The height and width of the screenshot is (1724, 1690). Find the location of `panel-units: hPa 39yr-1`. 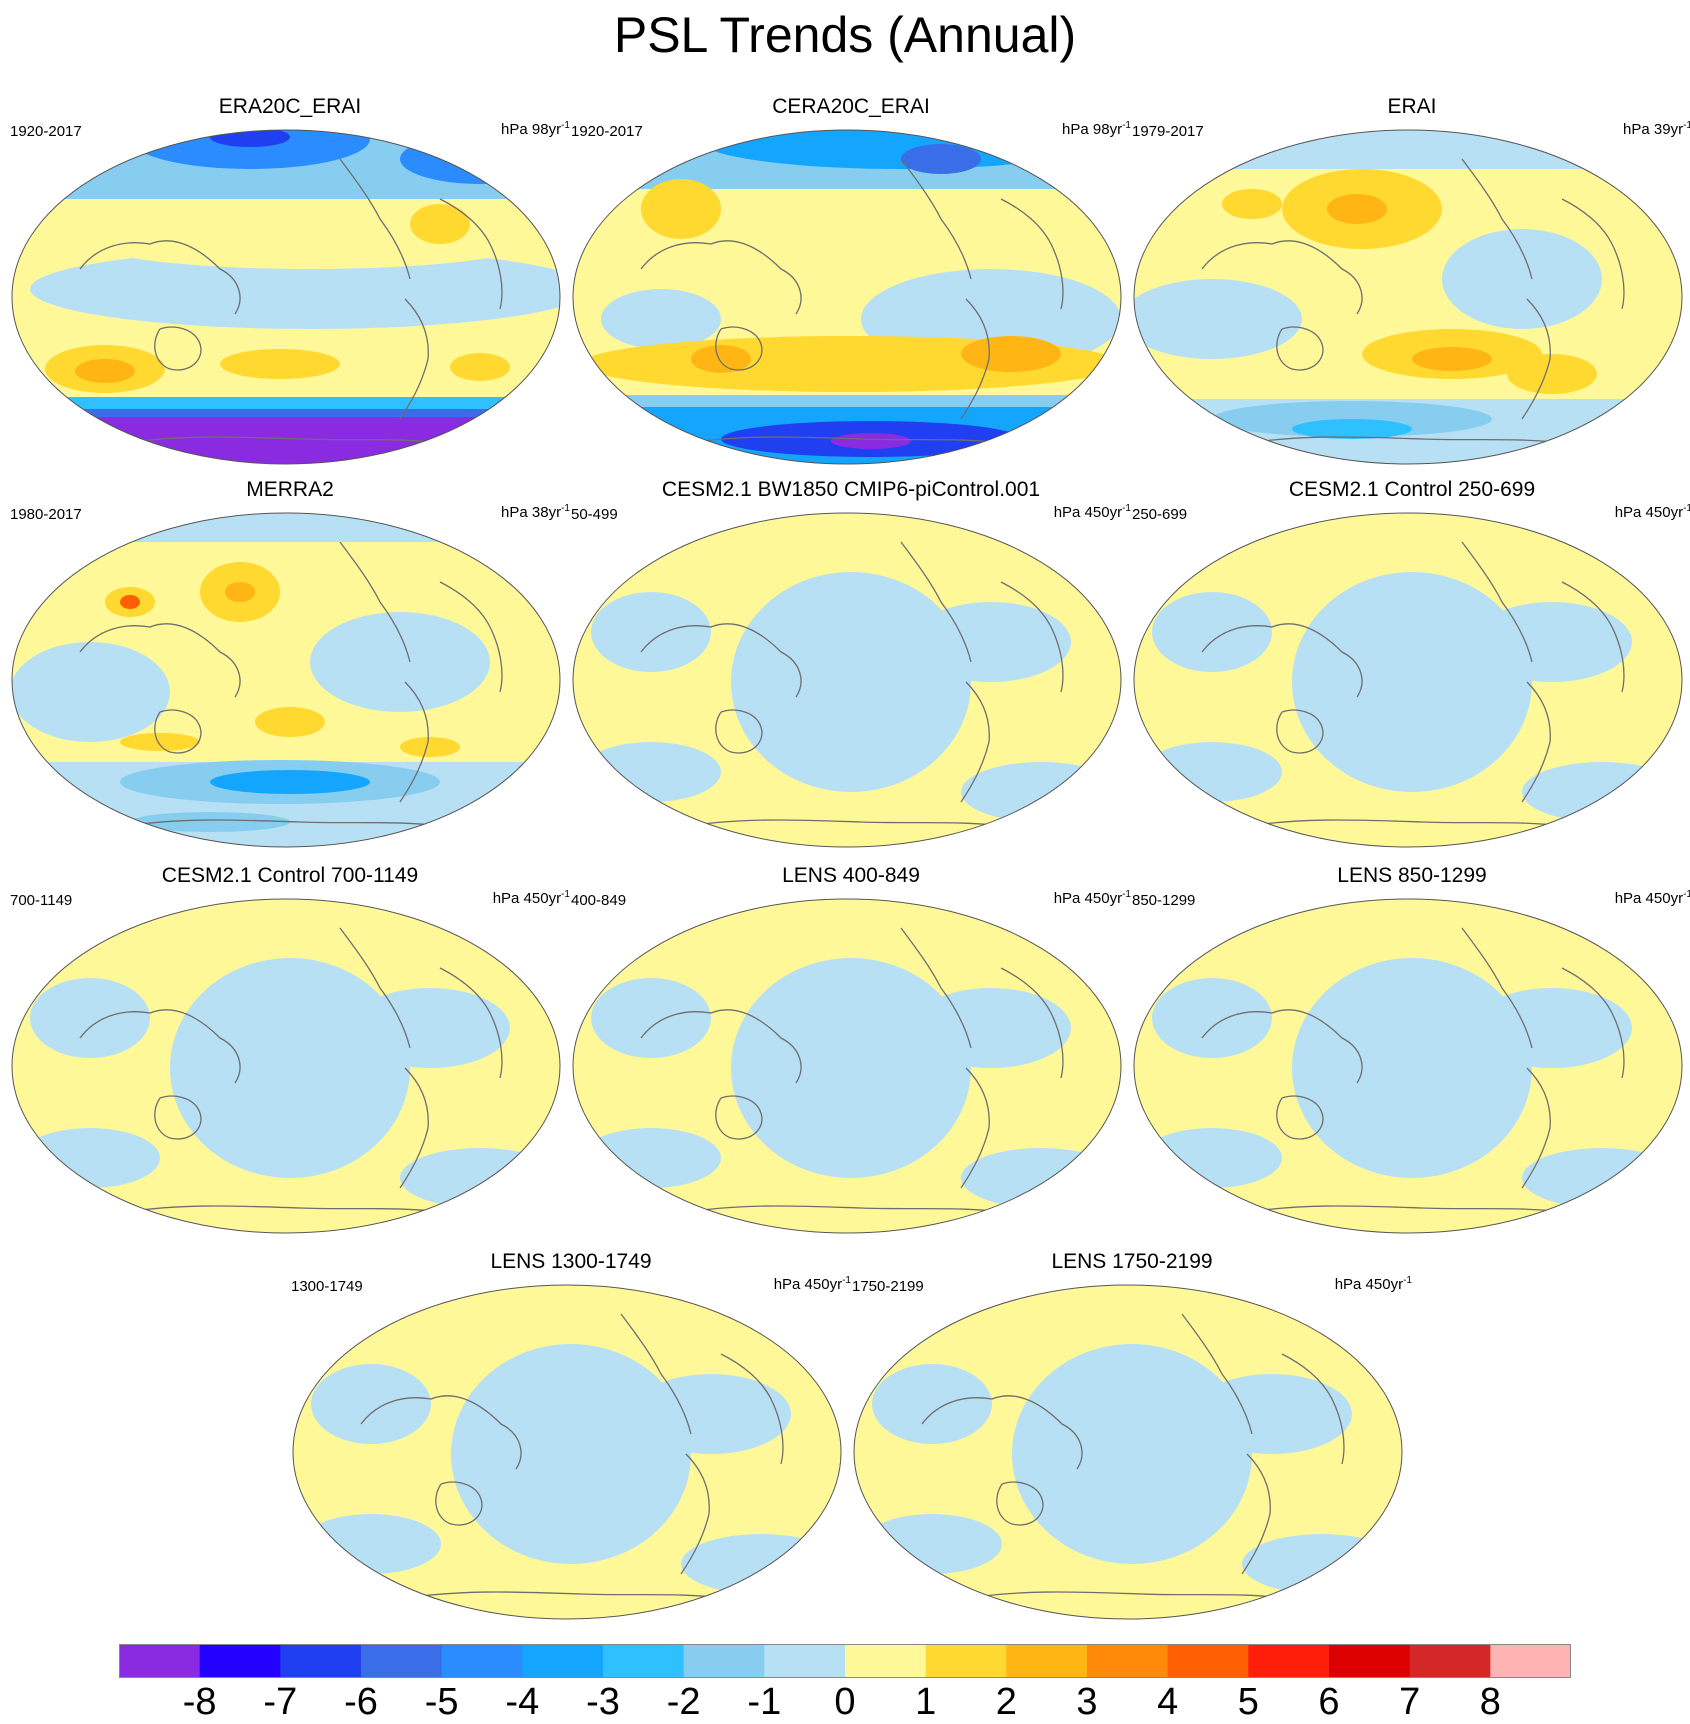

panel-units: hPa 39yr-1 is located at coordinates (1656, 128).